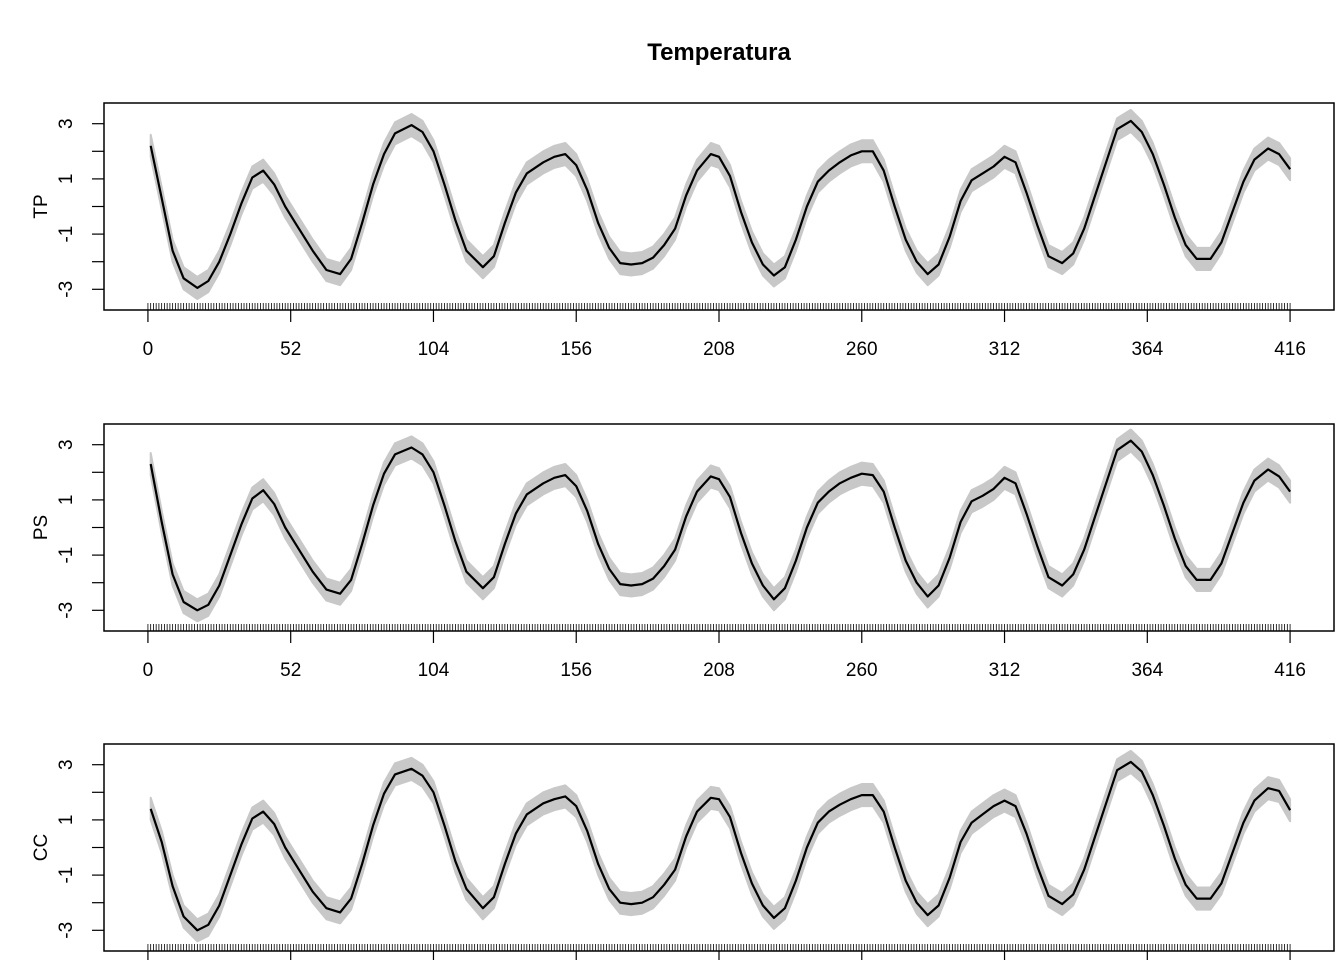 The image size is (1344, 960). What do you see at coordinates (719, 52) in the screenshot?
I see `chart-title: Temperatura` at bounding box center [719, 52].